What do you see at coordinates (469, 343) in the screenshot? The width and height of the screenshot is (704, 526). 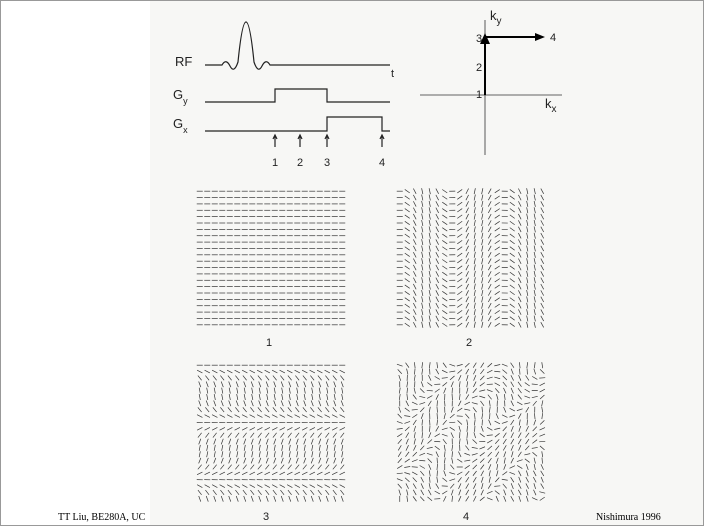 I see `panel-label: 2` at bounding box center [469, 343].